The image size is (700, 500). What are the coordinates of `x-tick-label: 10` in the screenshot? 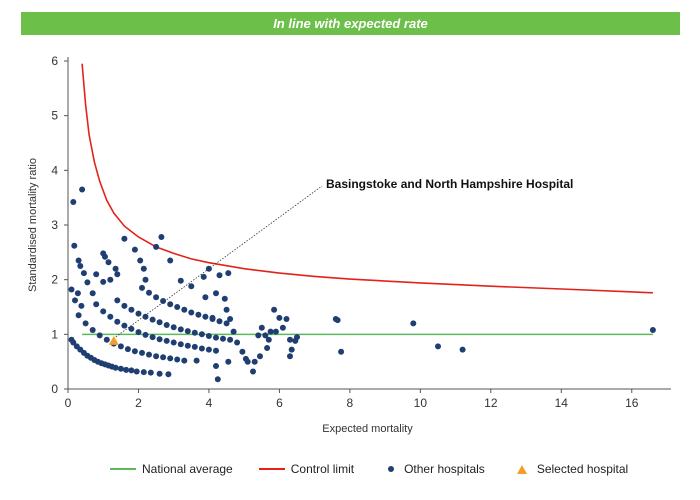 It's located at (421, 403).